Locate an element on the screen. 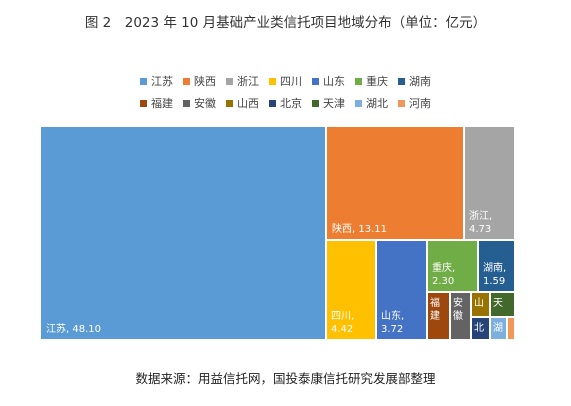 This screenshot has height=406, width=571. legend-item: 浙江 is located at coordinates (242, 81).